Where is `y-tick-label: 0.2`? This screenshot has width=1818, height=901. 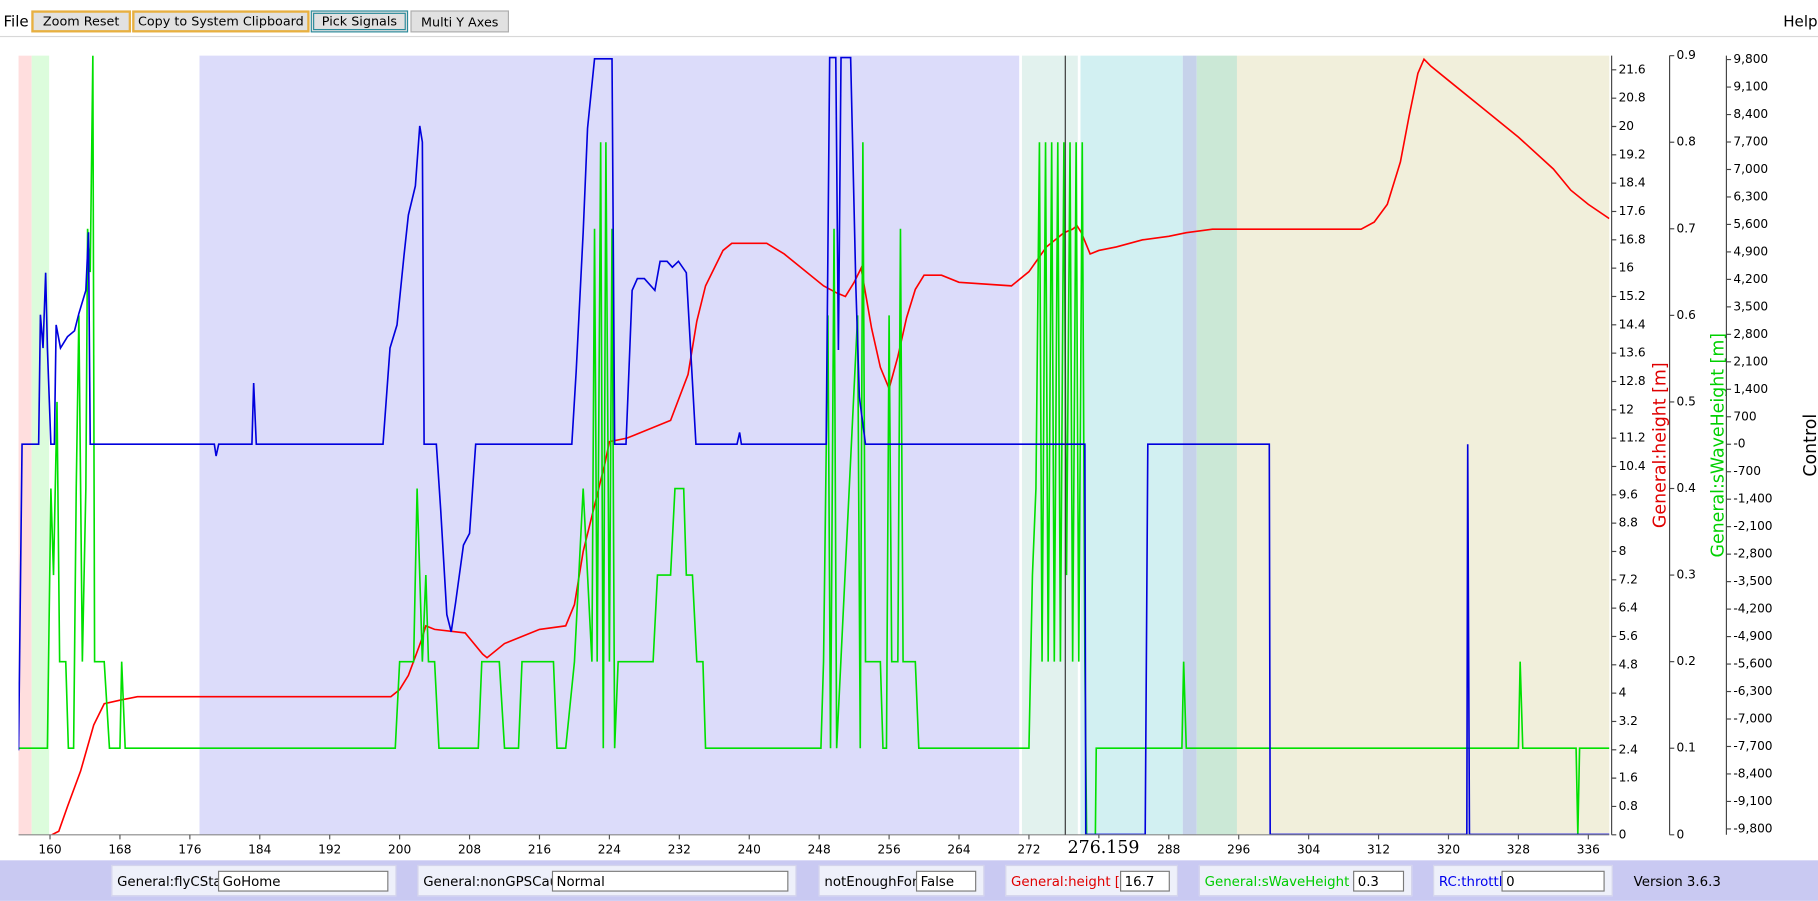 y-tick-label: 0.2 is located at coordinates (1686, 661).